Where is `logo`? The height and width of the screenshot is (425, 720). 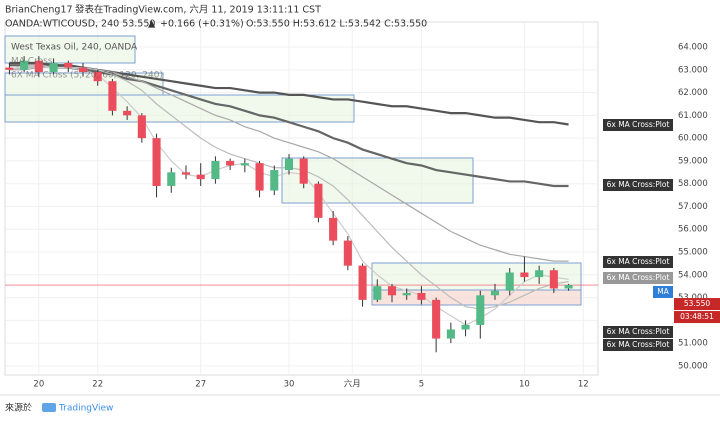
logo is located at coordinates (49, 407).